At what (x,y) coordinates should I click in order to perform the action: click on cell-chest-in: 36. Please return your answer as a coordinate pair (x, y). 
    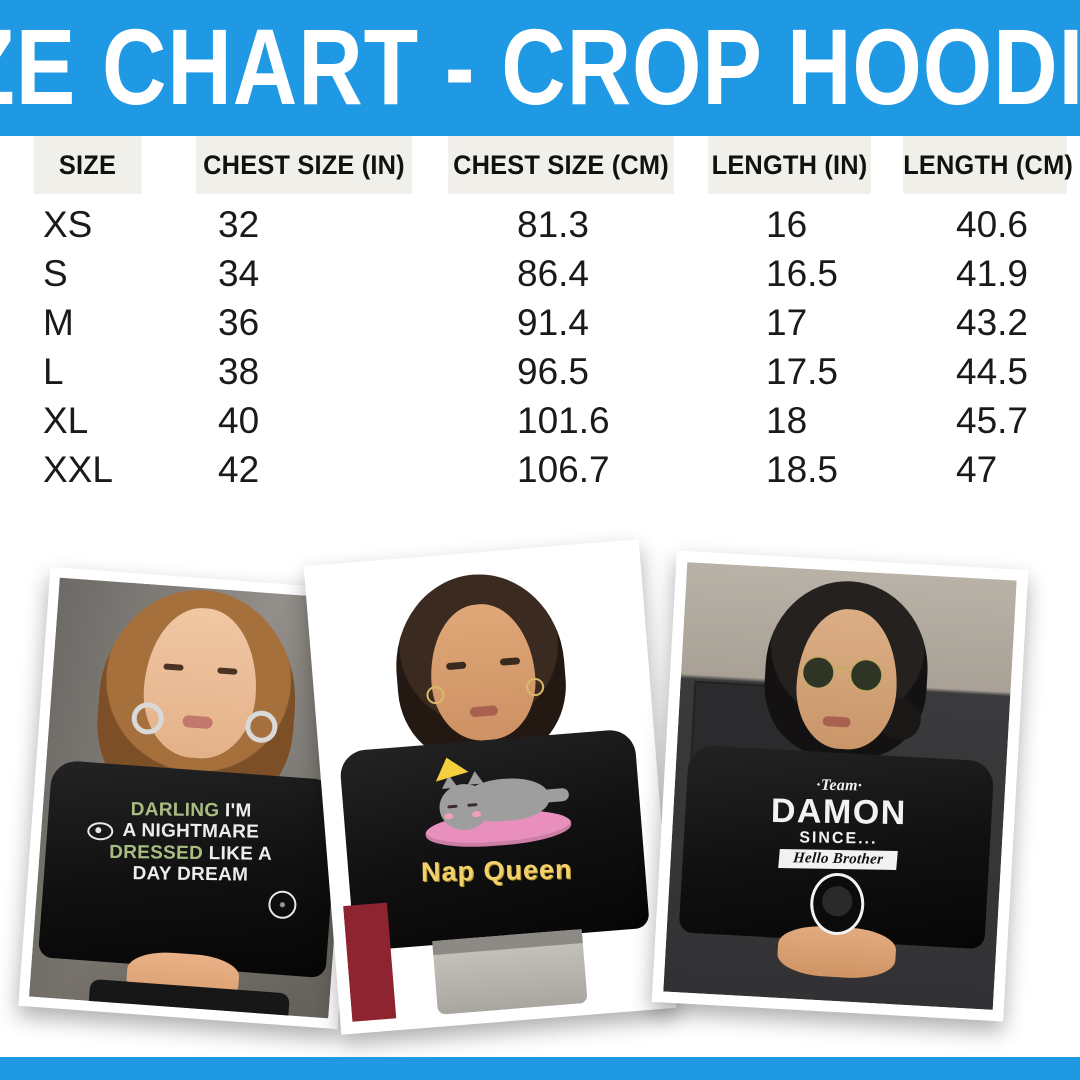
    Looking at the image, I should click on (239, 322).